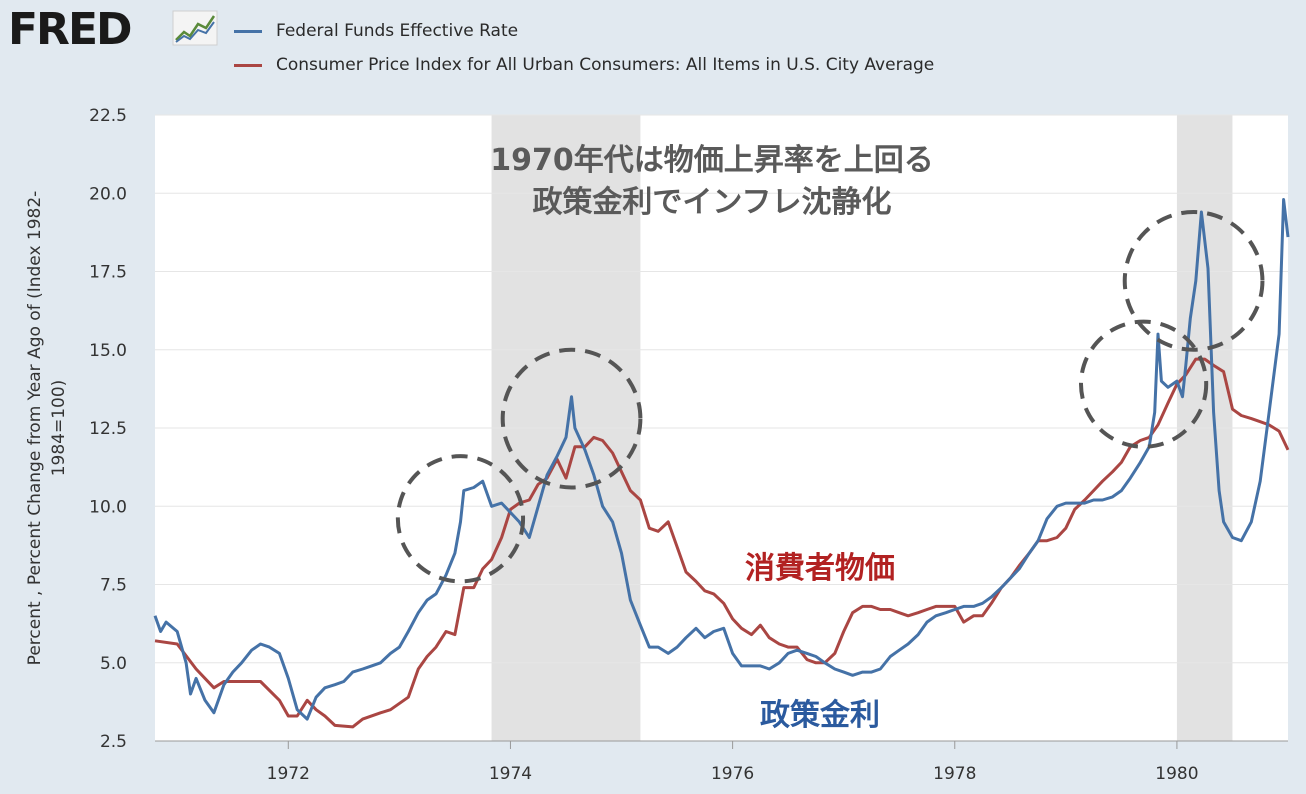 The width and height of the screenshot is (1306, 794). I want to click on y-tick-label: 15.0, so click(108, 351).